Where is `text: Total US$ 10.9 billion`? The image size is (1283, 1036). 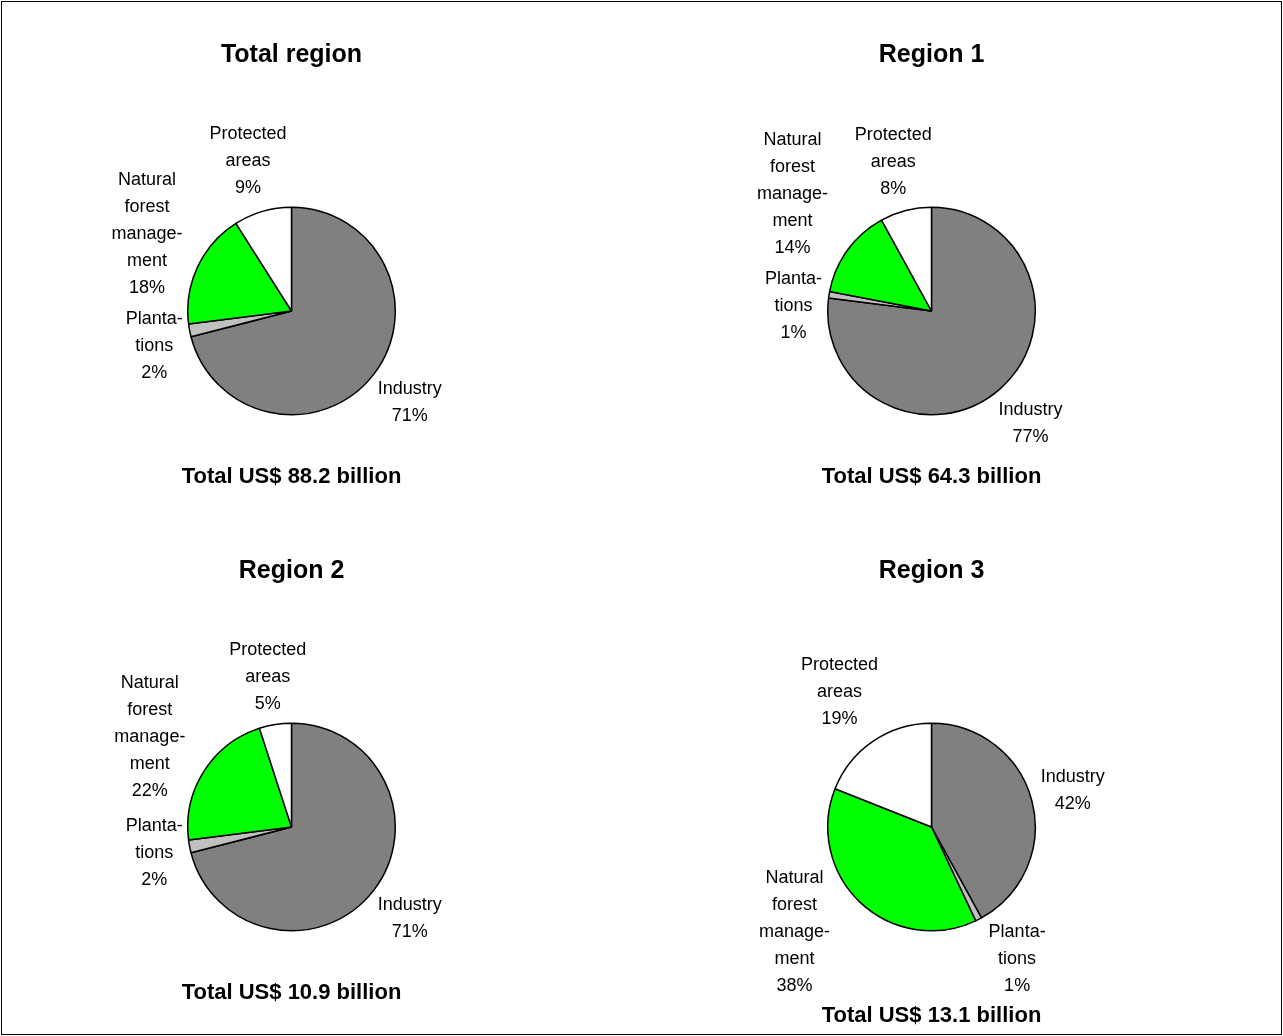
text: Total US$ 10.9 billion is located at coordinates (291, 992).